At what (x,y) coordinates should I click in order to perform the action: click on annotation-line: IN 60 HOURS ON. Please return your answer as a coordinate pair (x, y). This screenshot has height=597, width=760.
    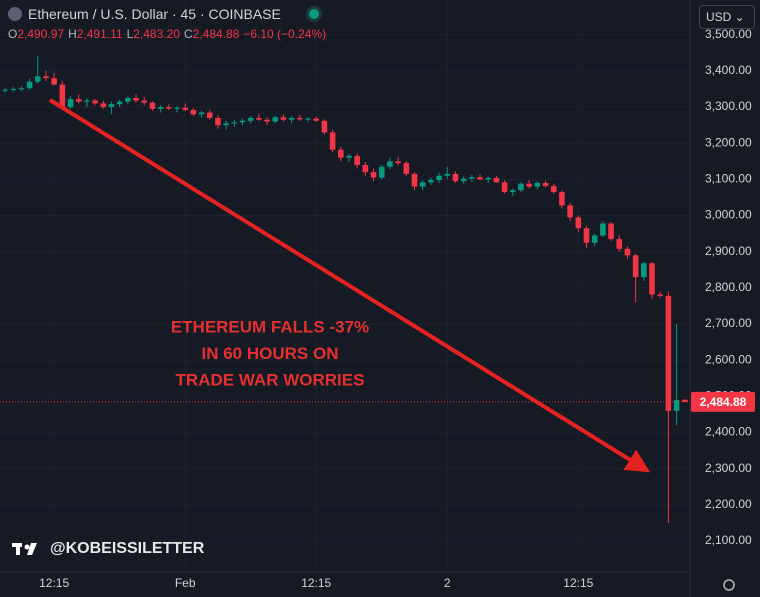
    Looking at the image, I should click on (270, 353).